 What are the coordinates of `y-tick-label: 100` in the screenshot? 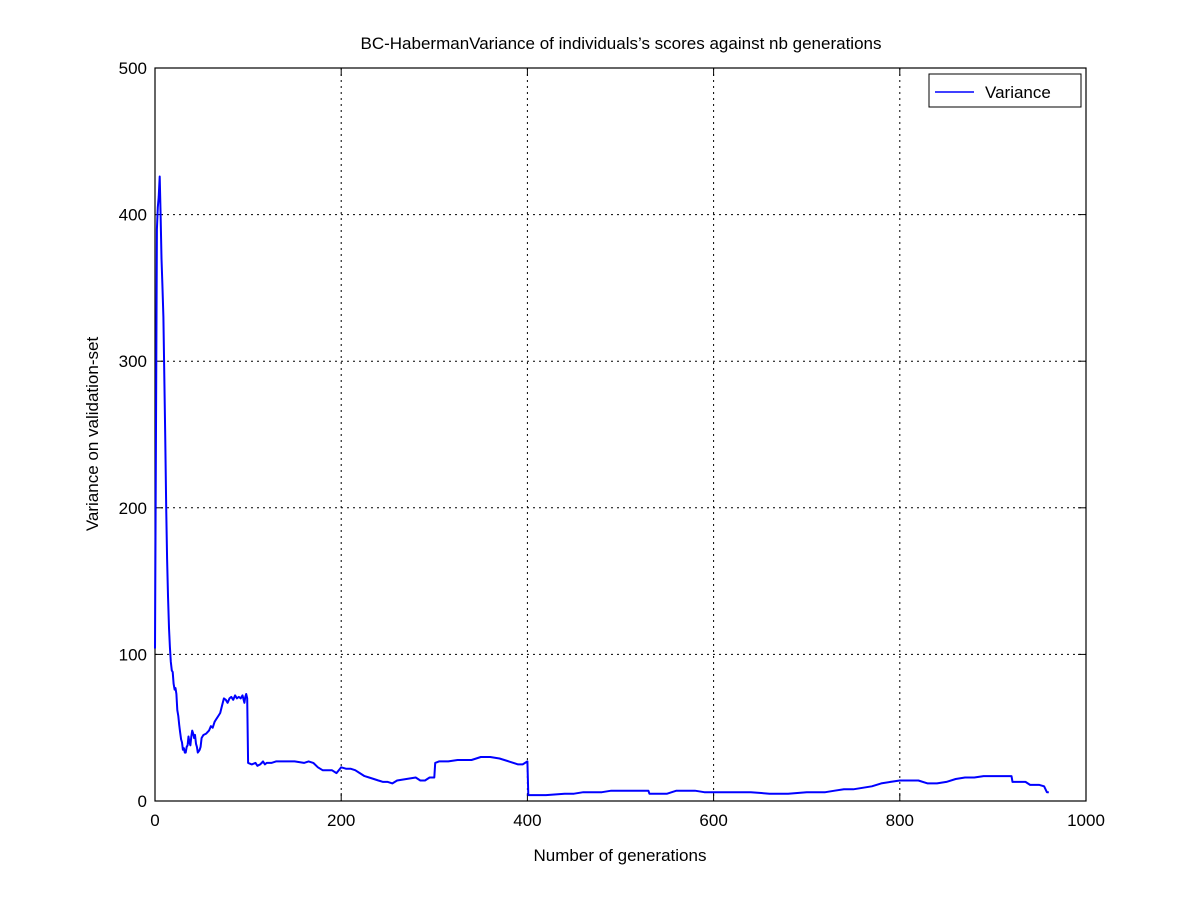 It's located at (133, 654).